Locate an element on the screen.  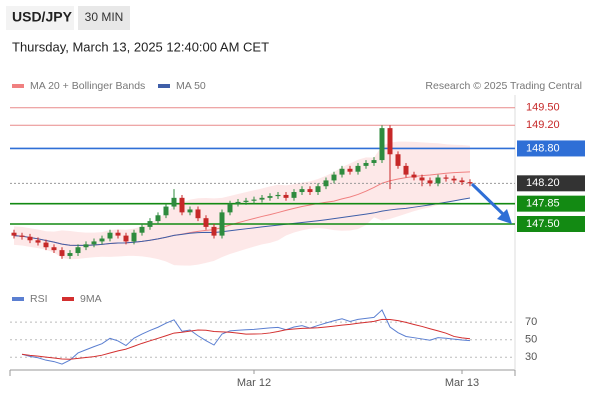
timeframe-box is located at coordinates (104, 18).